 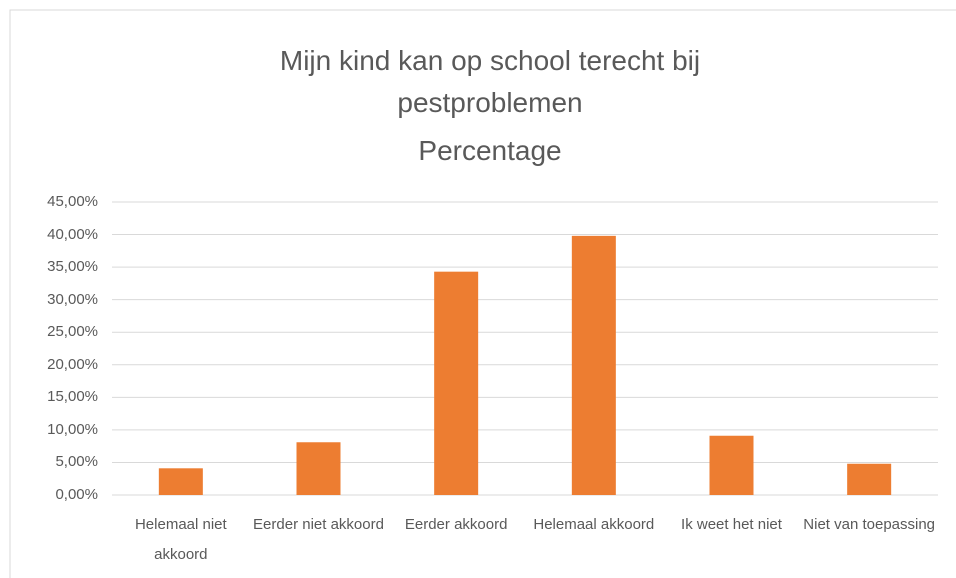 What do you see at coordinates (76, 494) in the screenshot?
I see `y-tick-label: 0,00%` at bounding box center [76, 494].